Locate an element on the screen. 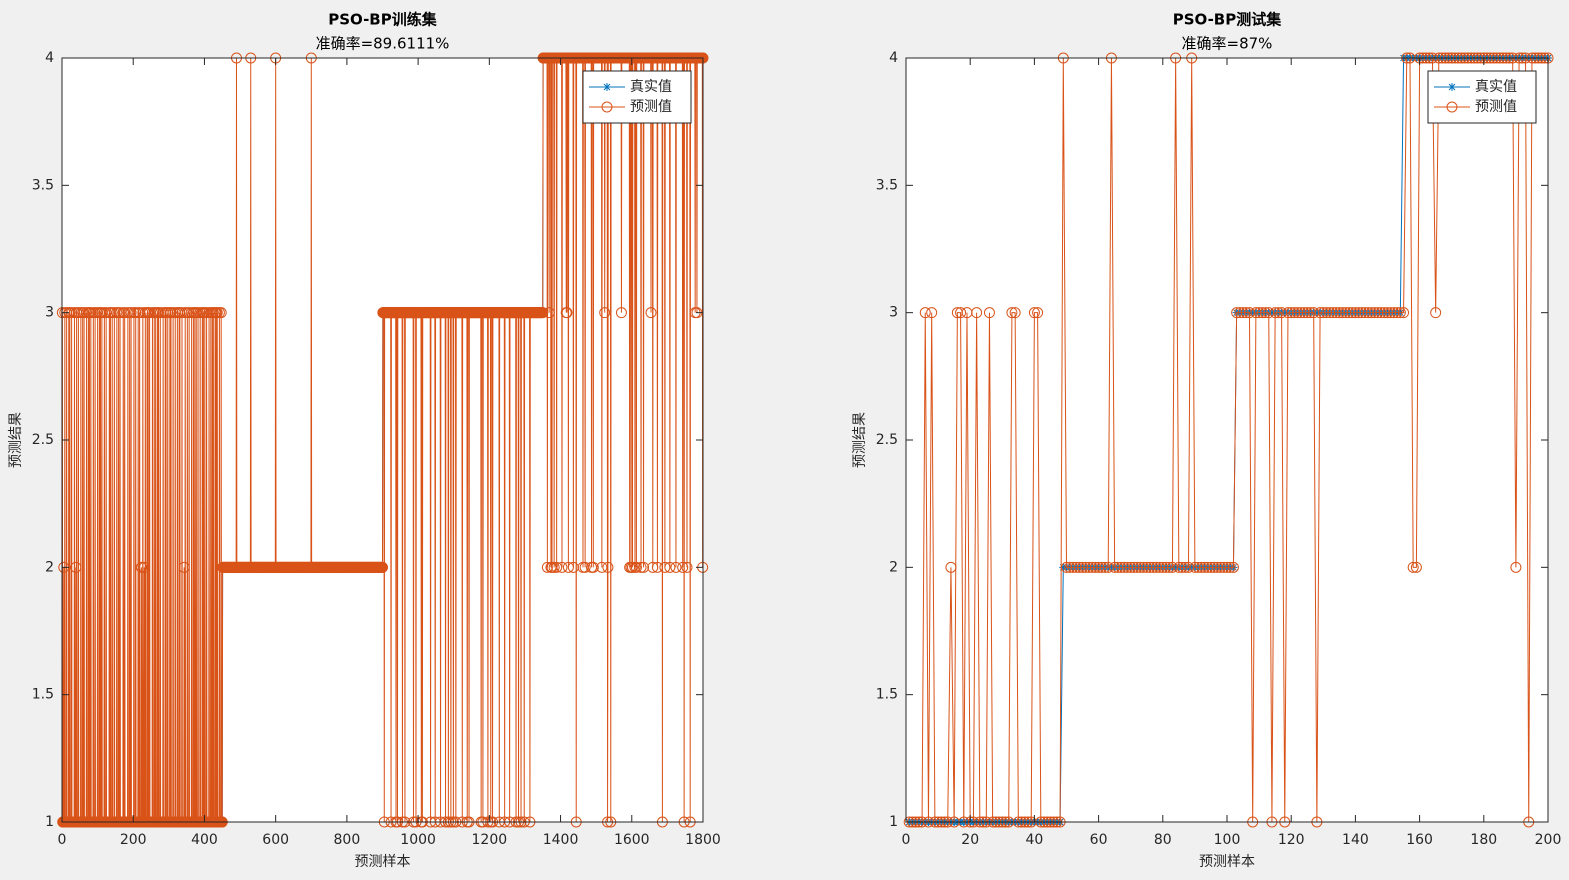  chart-title: PSO-BP训练集 is located at coordinates (382, 20).